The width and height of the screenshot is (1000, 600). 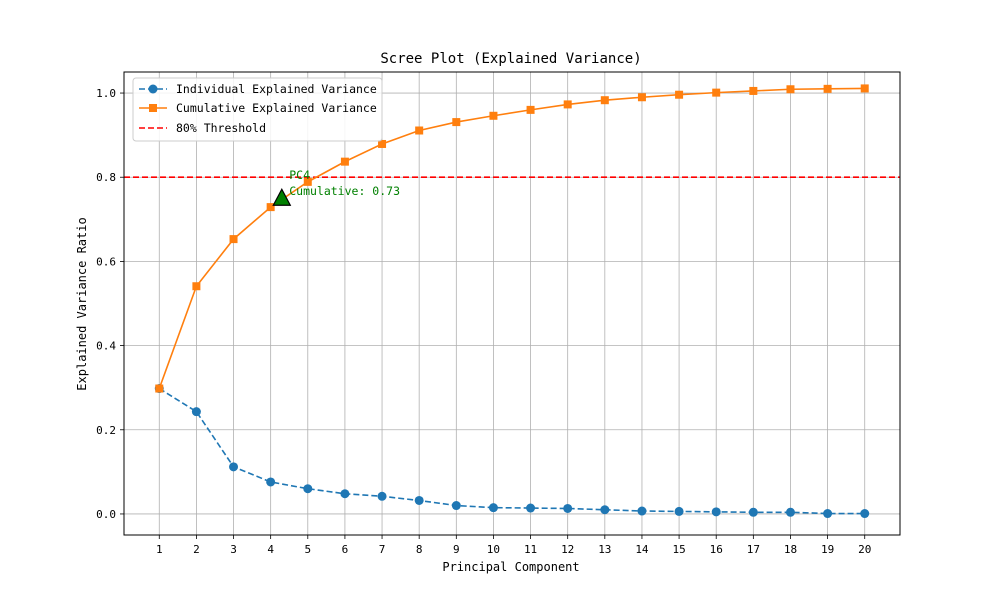 I want to click on point-cumulative-pc9, so click(x=456, y=122).